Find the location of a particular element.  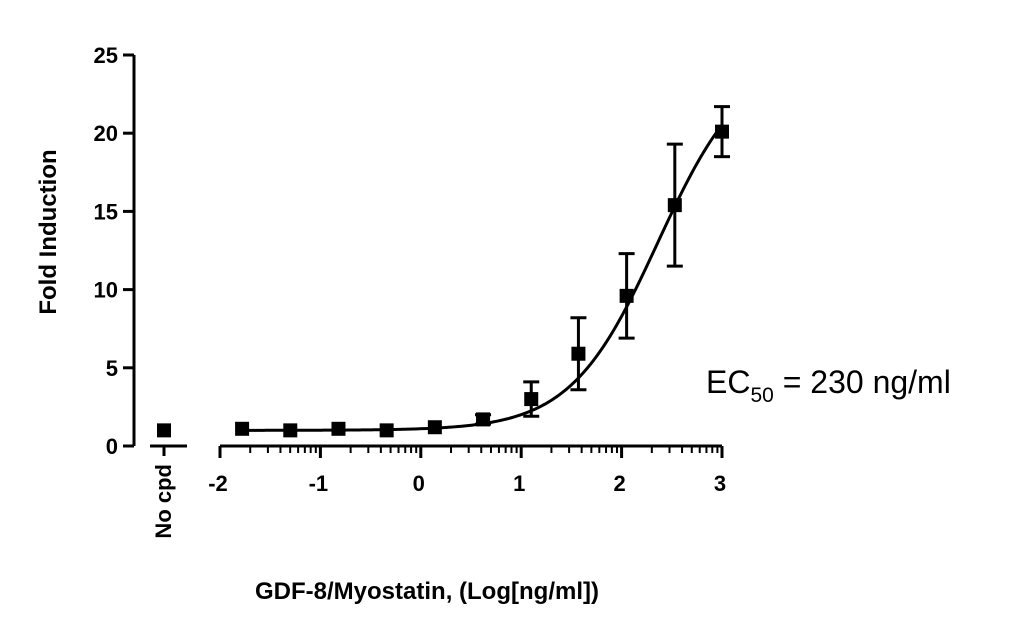

y-axis: 0 5 10 15 20 25 is located at coordinates (115, 251).